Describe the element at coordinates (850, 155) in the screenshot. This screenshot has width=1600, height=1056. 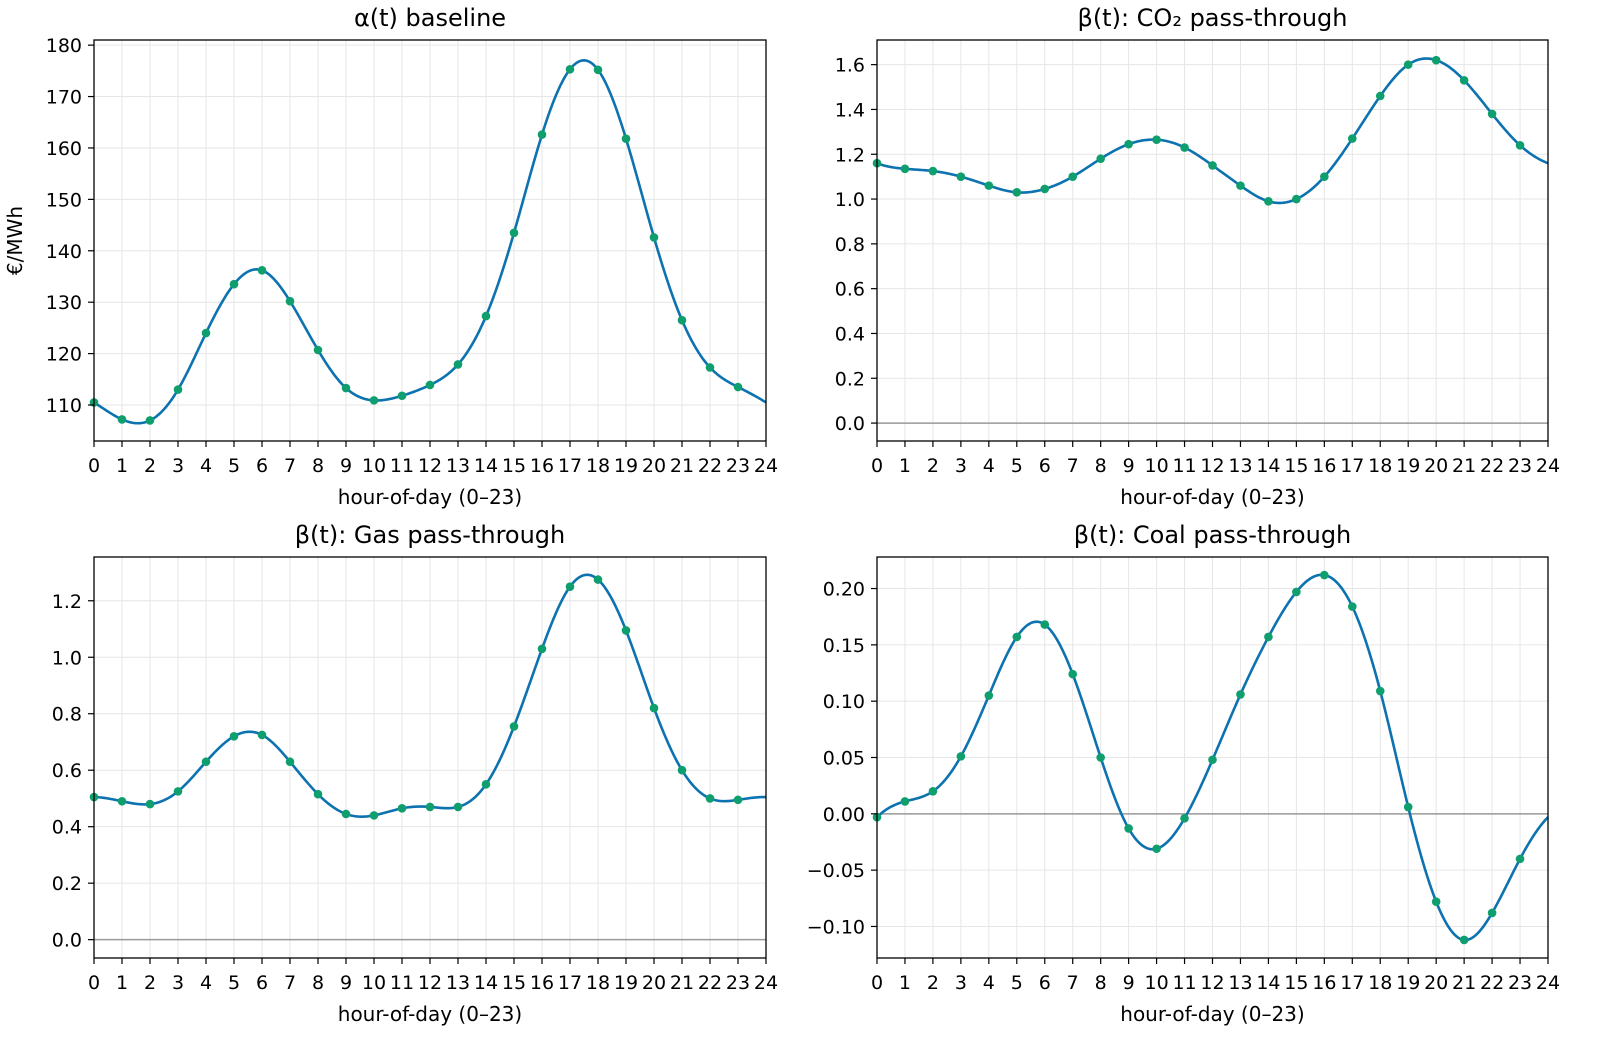
I see `y-tick-label: 1.2` at that location.